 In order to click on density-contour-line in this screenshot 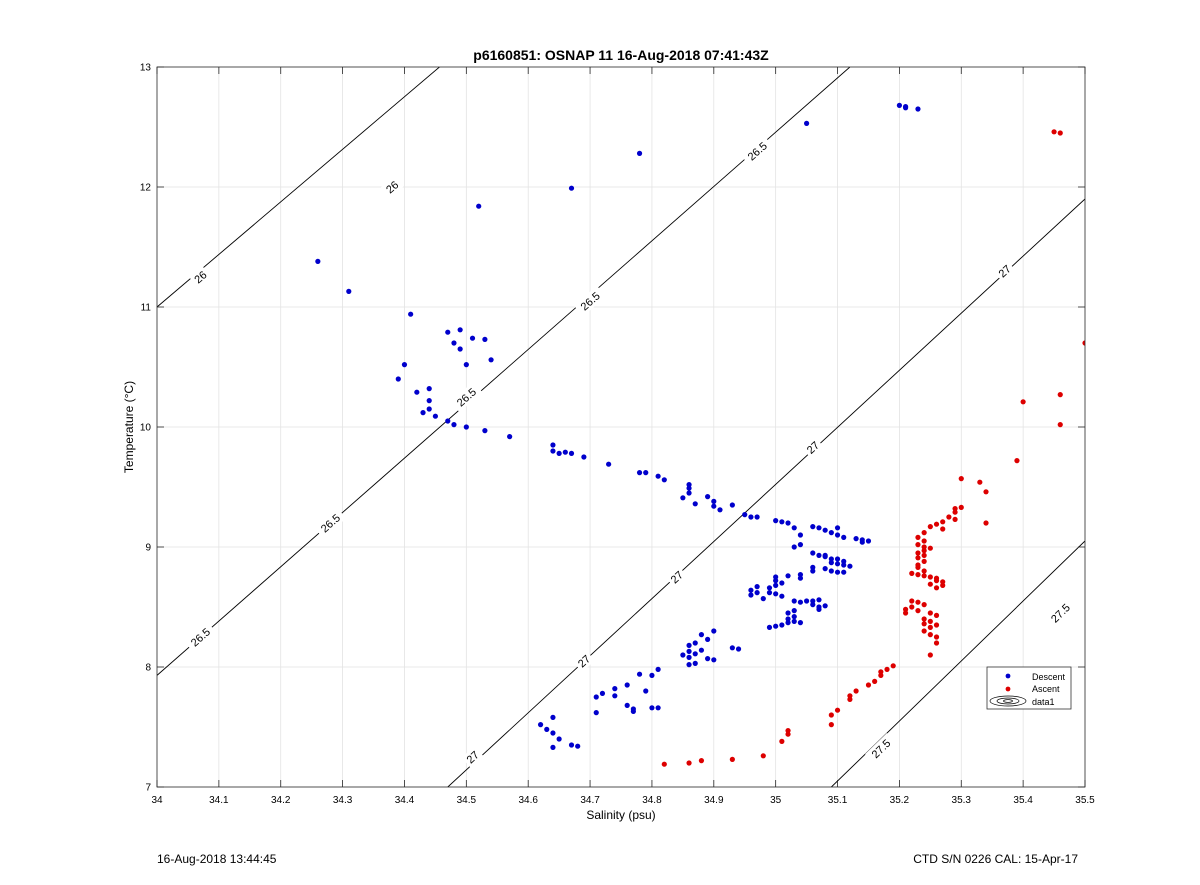, I will do `click(299, 187)`.